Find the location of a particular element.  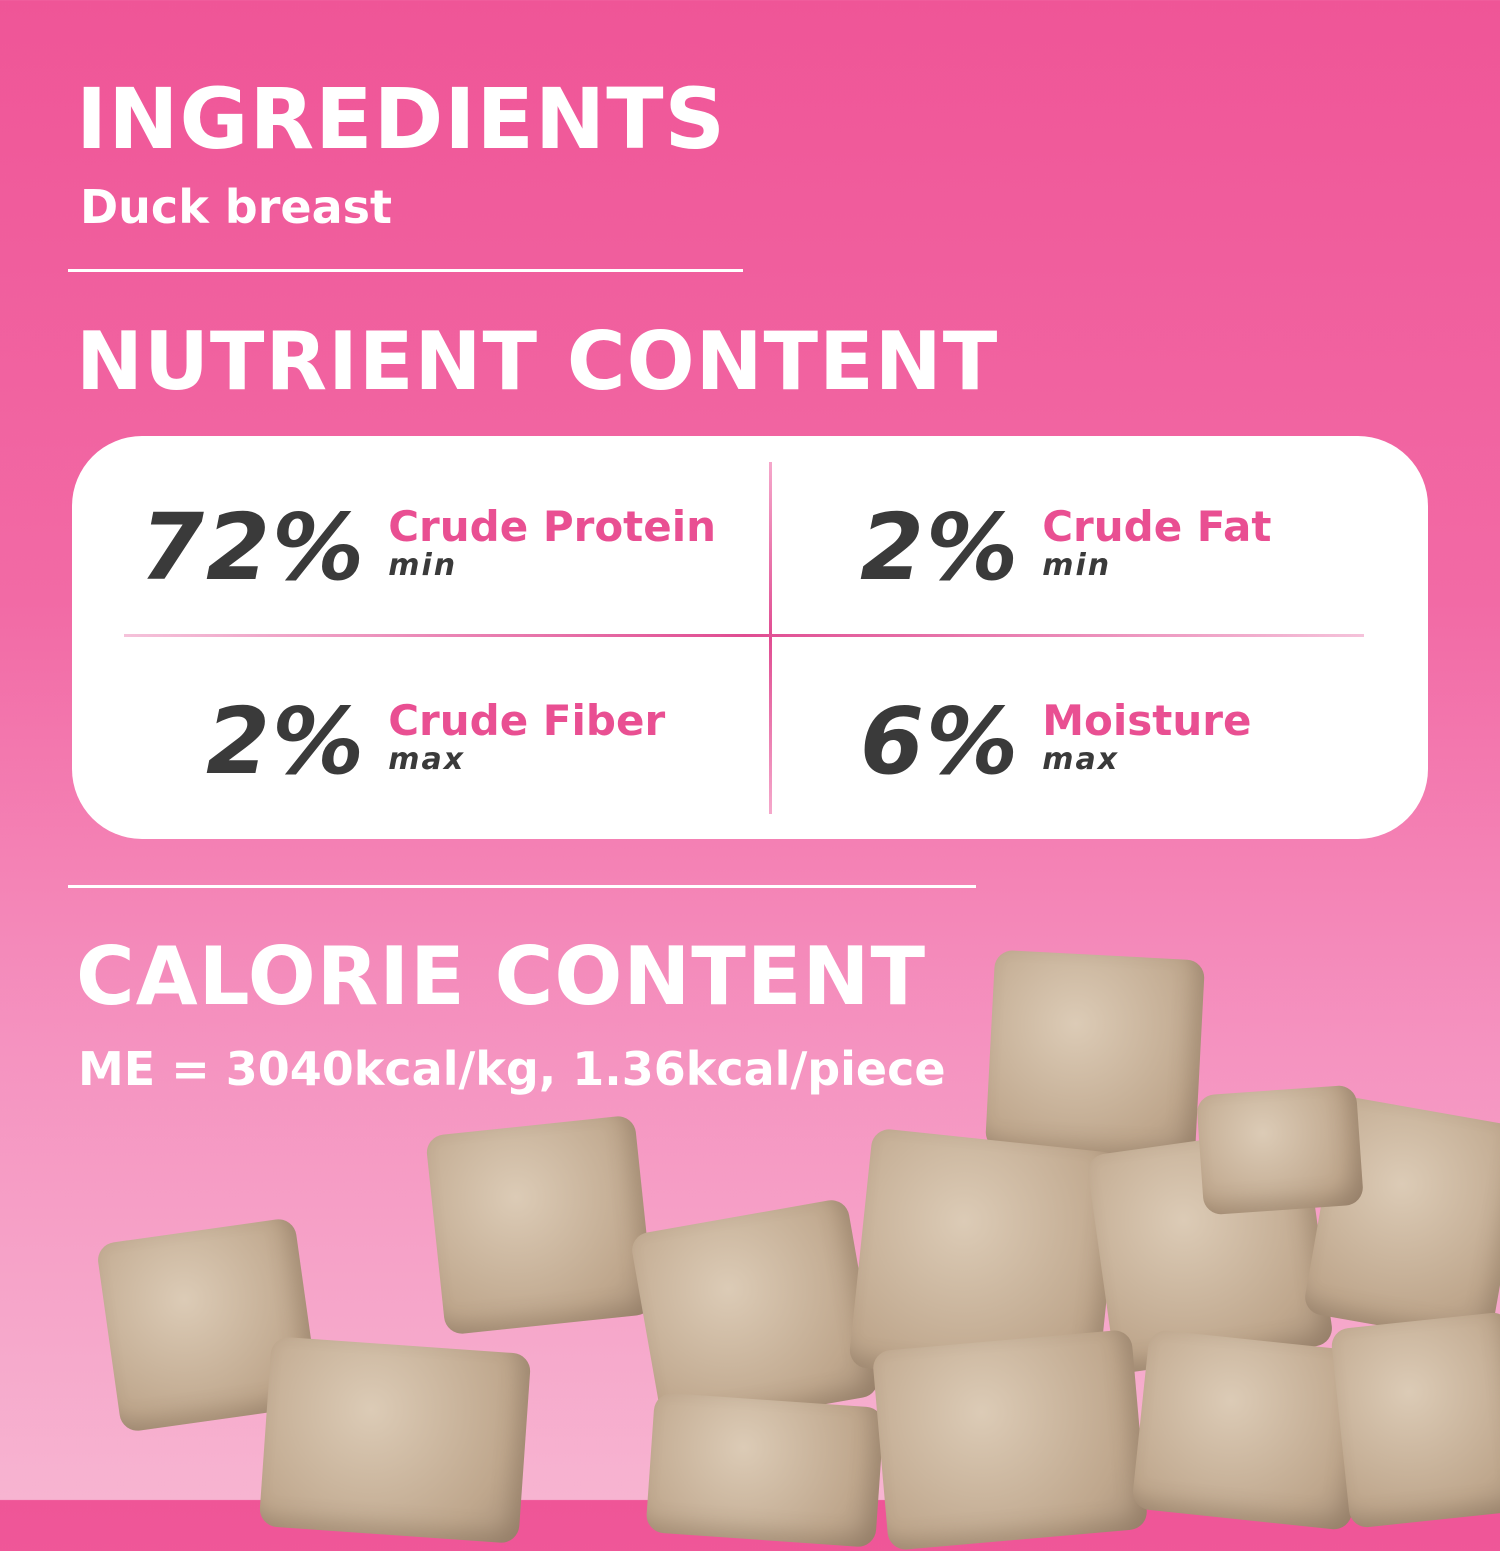

nutrient-fiber: 2% Crude Fiber max is located at coordinates (435, 742).